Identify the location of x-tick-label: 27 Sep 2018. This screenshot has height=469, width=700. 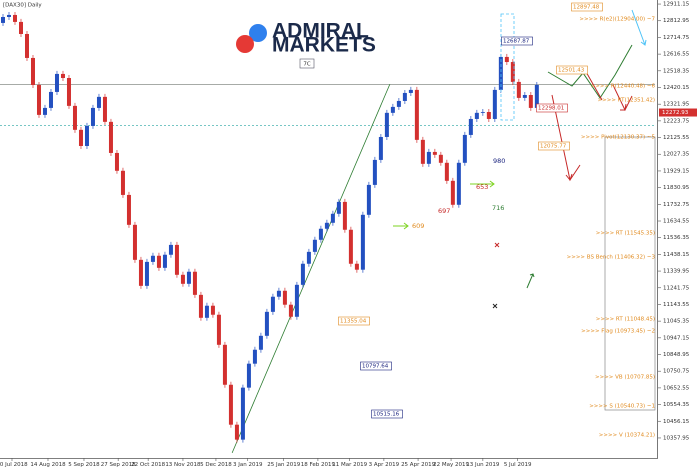
(118, 465).